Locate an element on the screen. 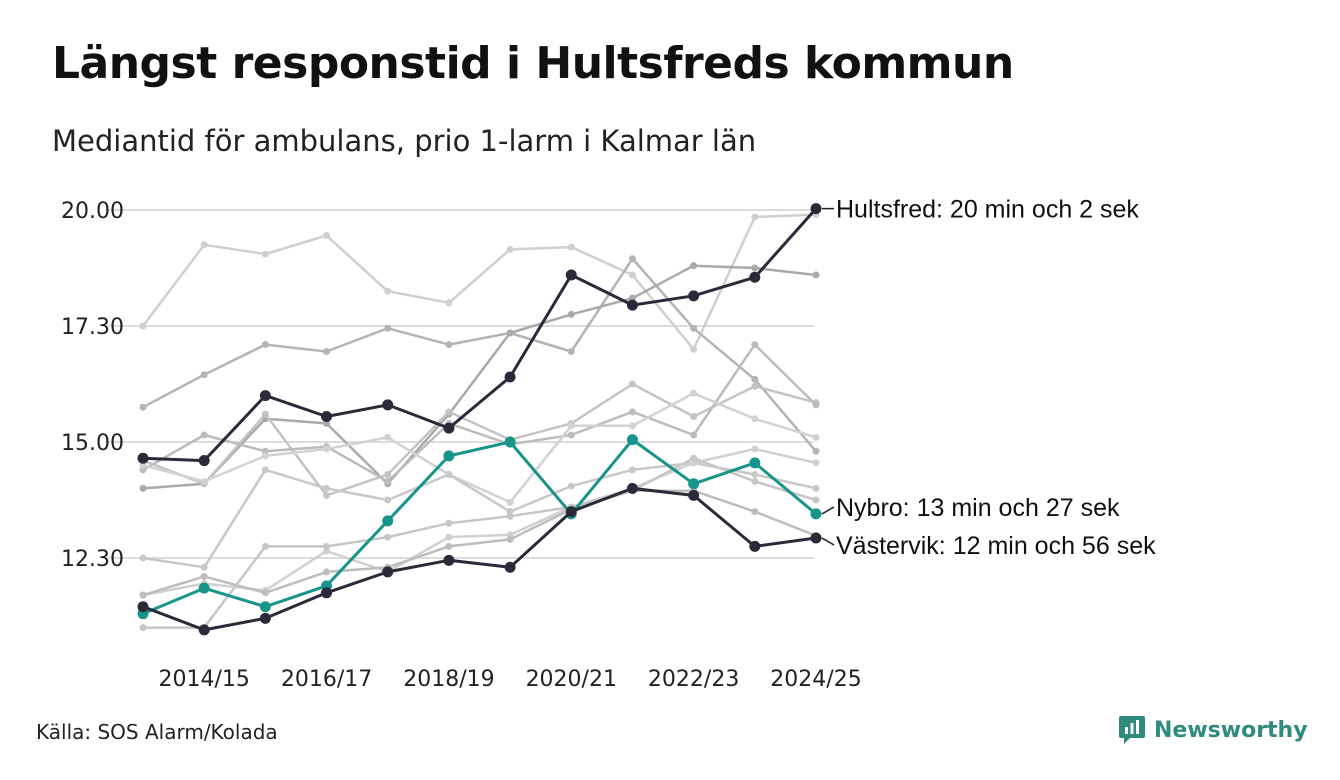 This screenshot has width=1340, height=780. y-axis-labels: 12.30 15.00 17.30 20.00 is located at coordinates (92, 385).